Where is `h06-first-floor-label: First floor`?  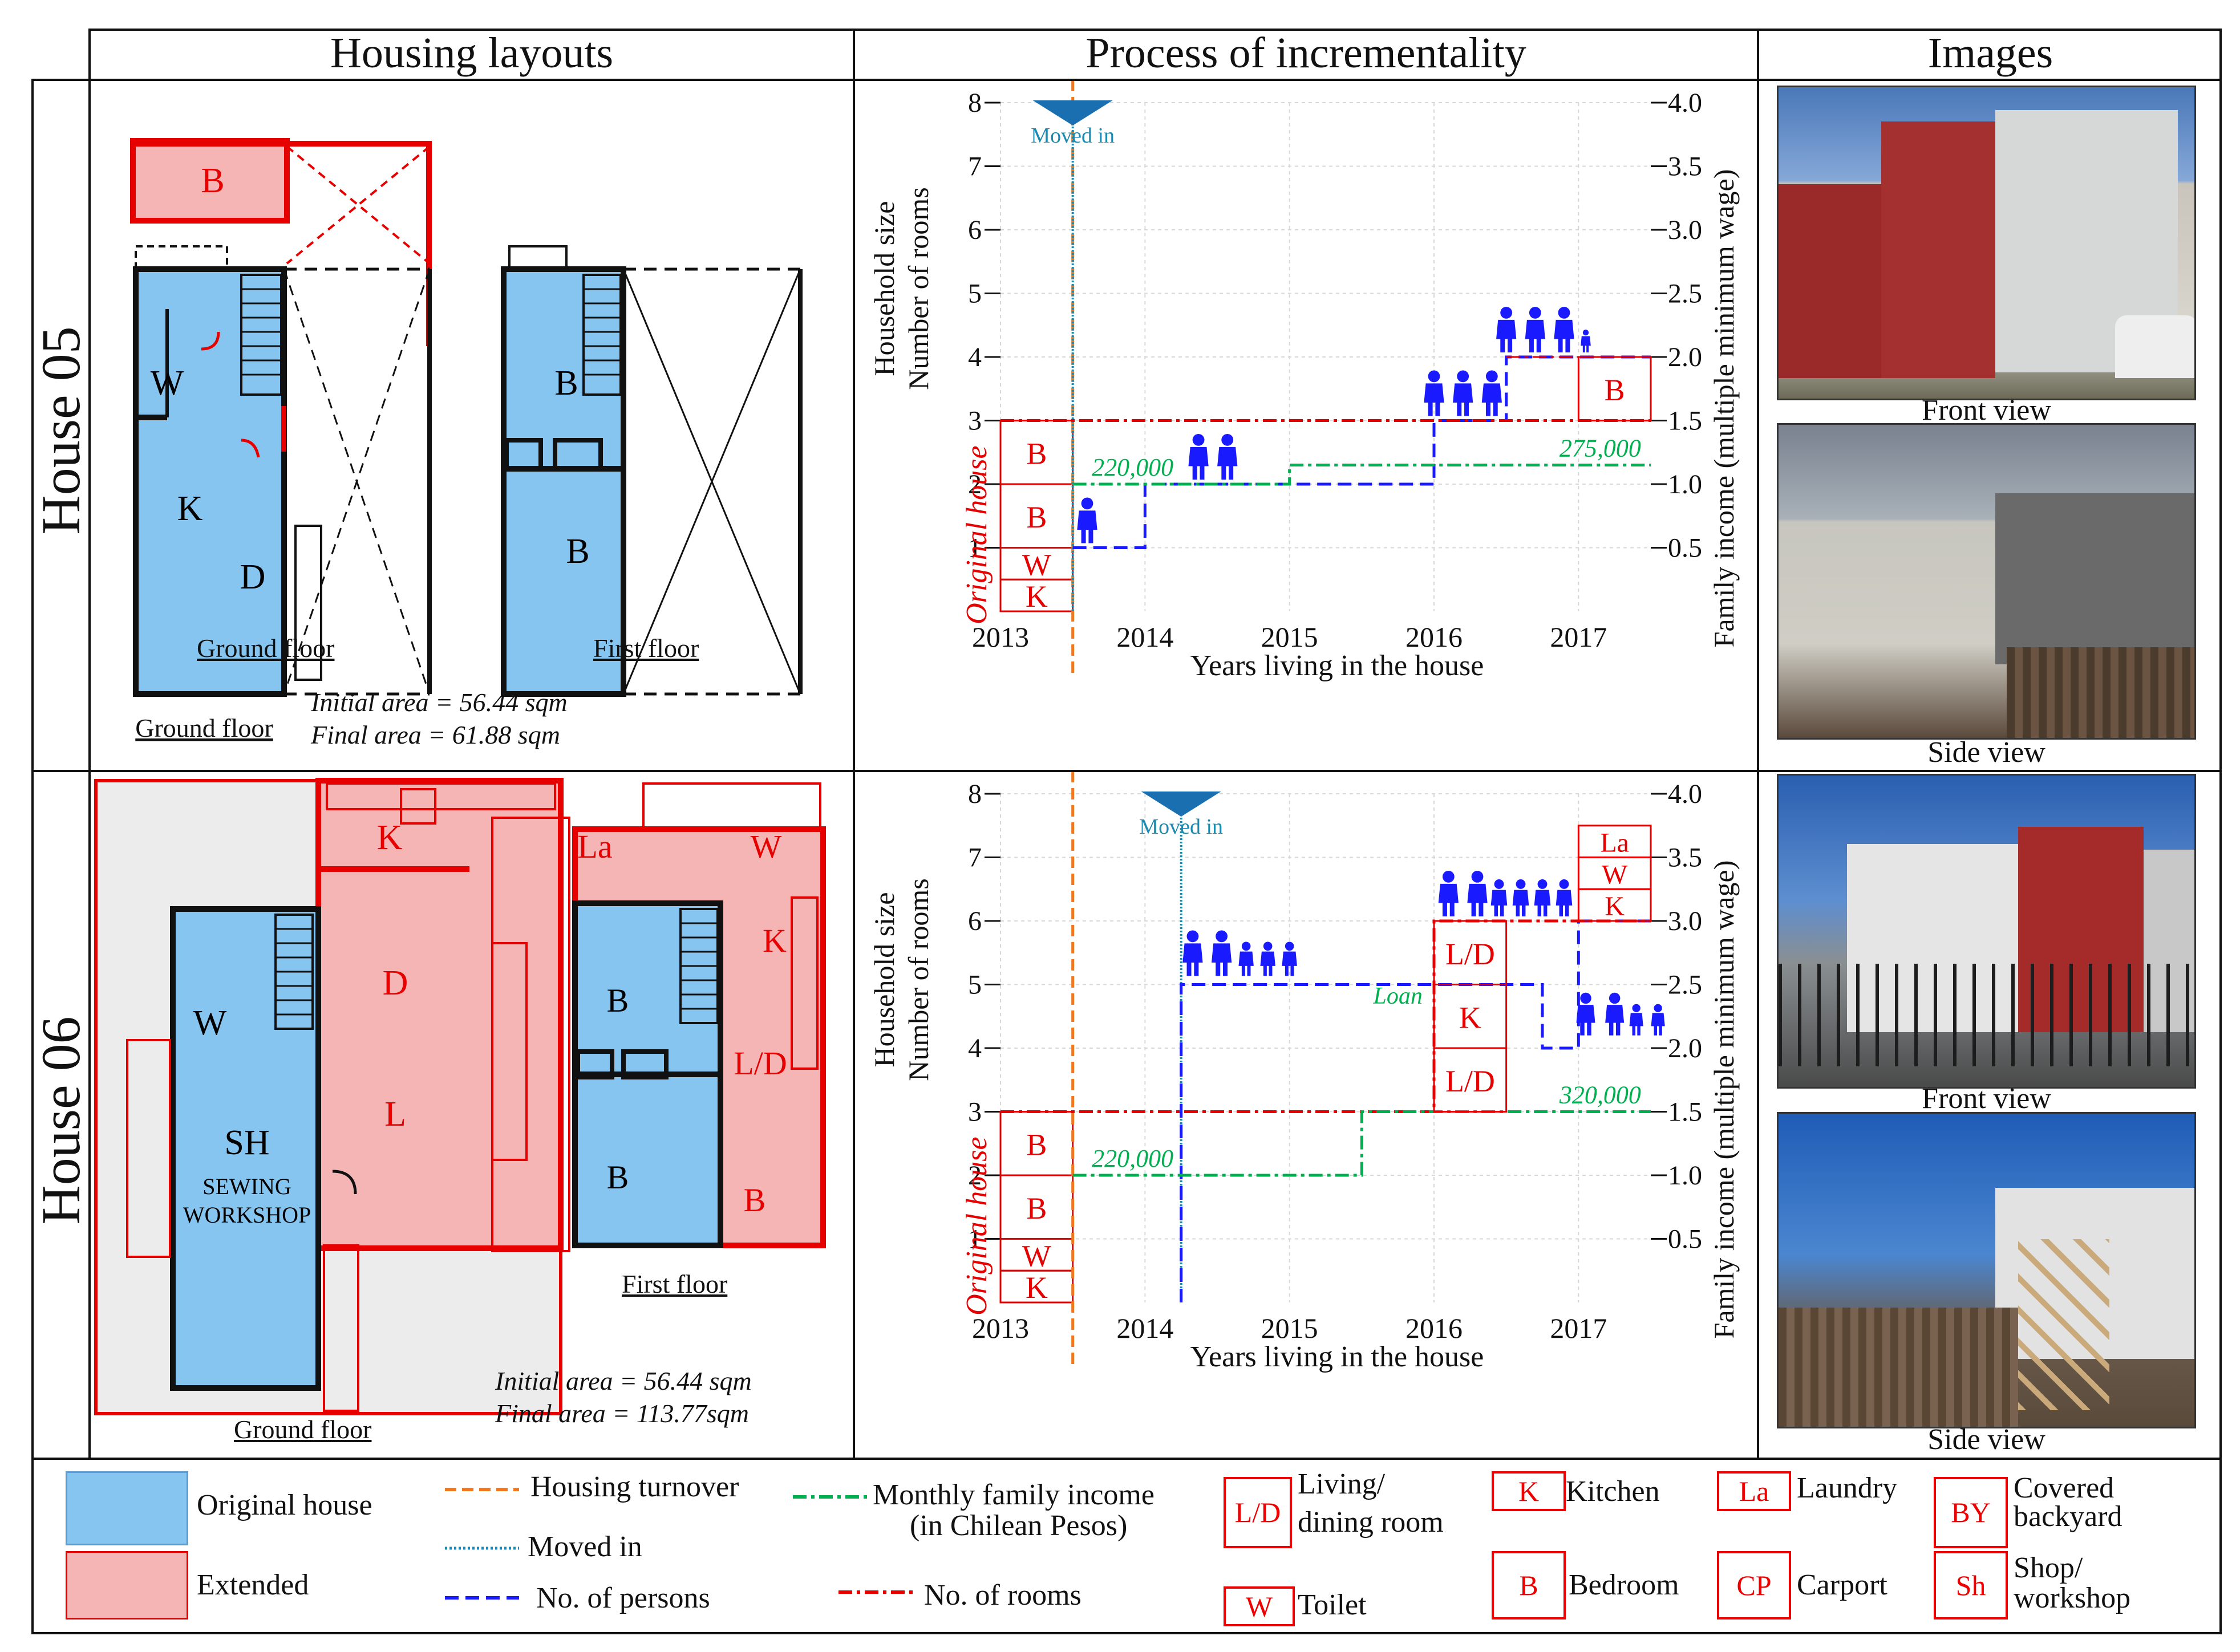
h06-first-floor-label: First floor is located at coordinates (675, 1283).